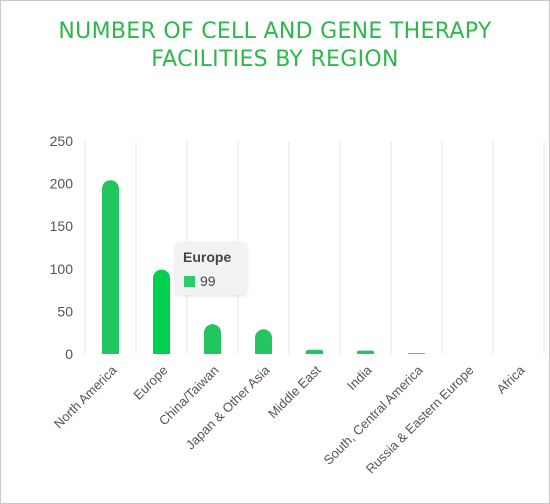 This screenshot has width=550, height=504. What do you see at coordinates (212, 339) in the screenshot?
I see `bar-china-taiwan` at bounding box center [212, 339].